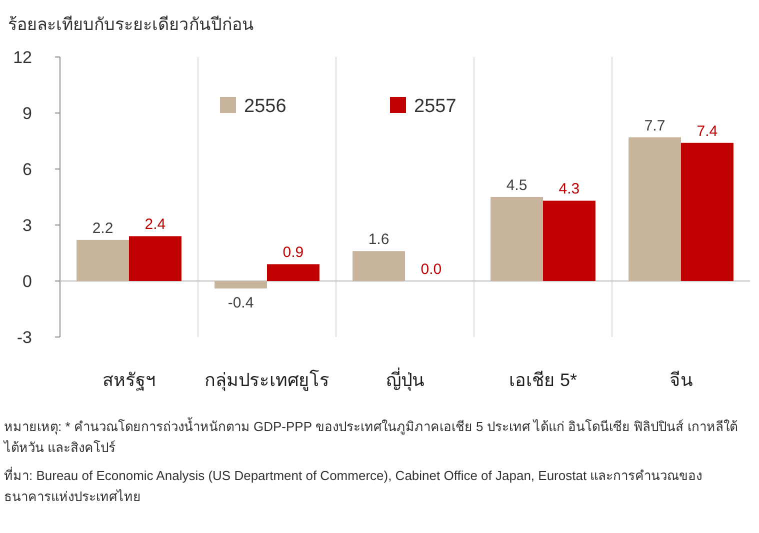  Describe the element at coordinates (707, 131) in the screenshot. I see `data-label: 7.4` at that location.